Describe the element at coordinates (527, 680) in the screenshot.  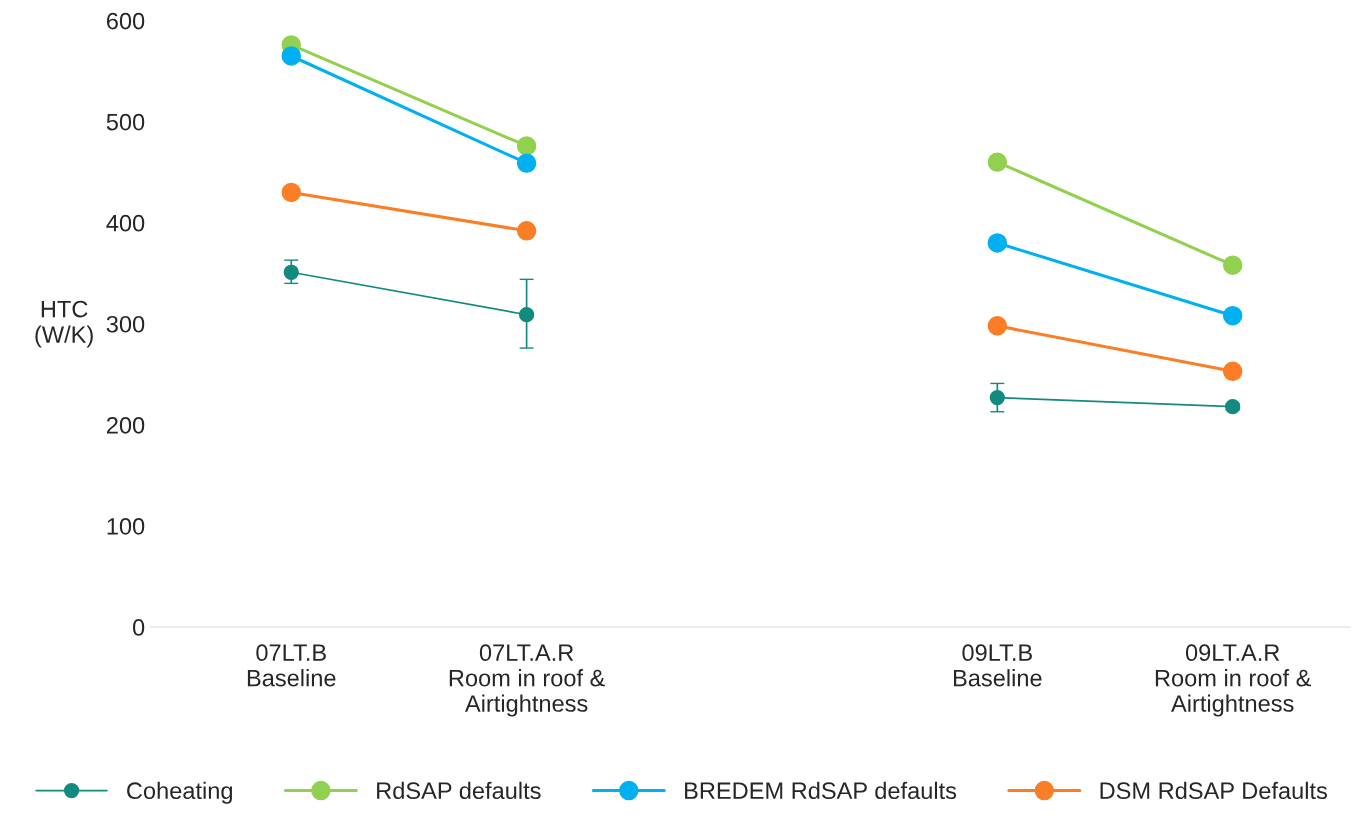
I see `x-tick-label: 07LT.A.R Room in roof & Airtightness` at that location.